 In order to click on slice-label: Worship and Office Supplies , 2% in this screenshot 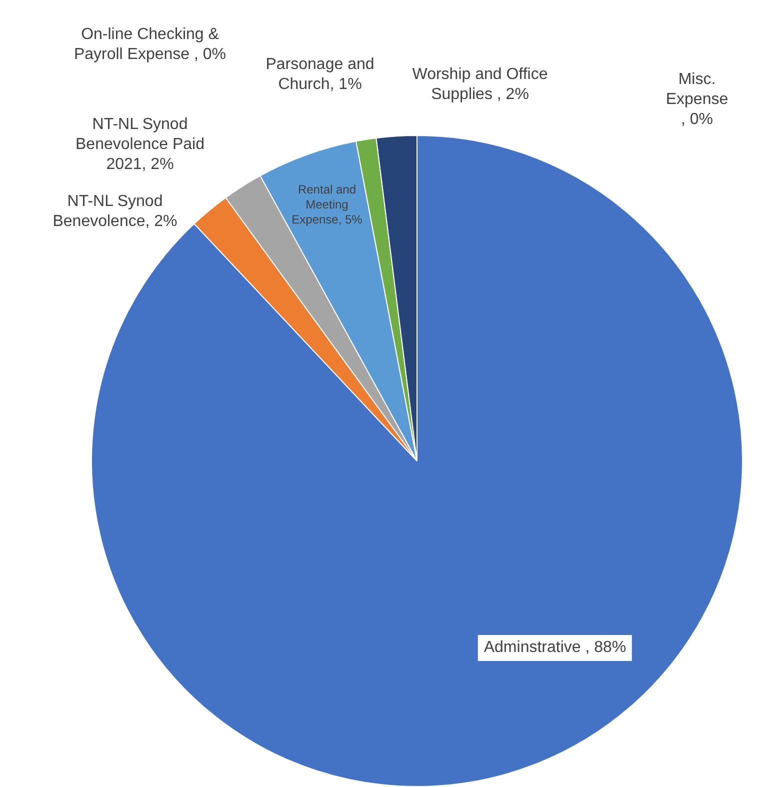, I will do `click(480, 85)`.